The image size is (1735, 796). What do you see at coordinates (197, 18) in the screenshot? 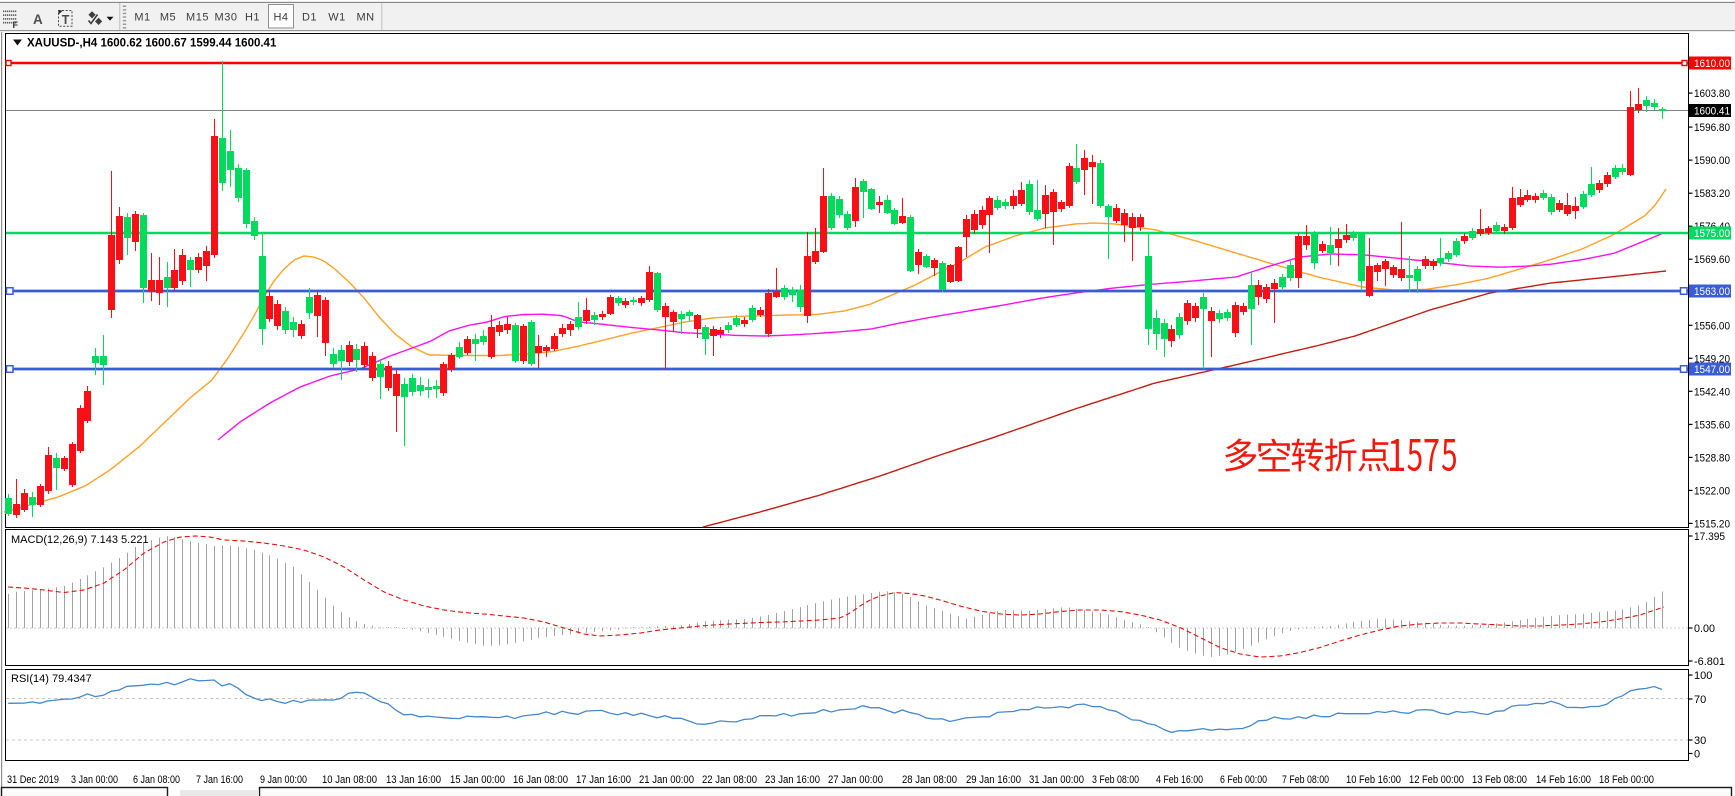
I see `svg-text: M15` at bounding box center [197, 18].